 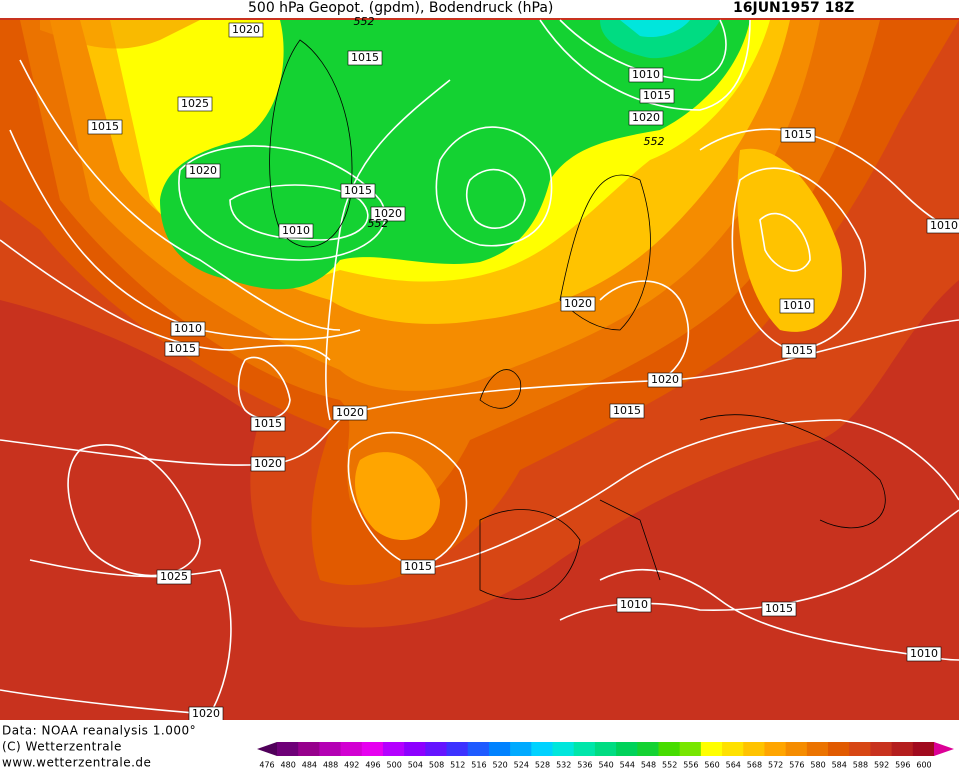 I want to click on colorbar-label: 556, so click(x=690, y=765).